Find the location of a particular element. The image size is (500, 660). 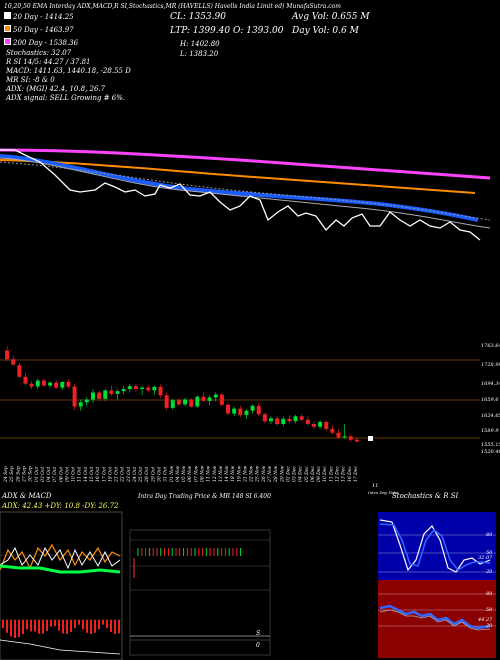

date-label-19: 22 Oct is located at coordinates (123, 475).